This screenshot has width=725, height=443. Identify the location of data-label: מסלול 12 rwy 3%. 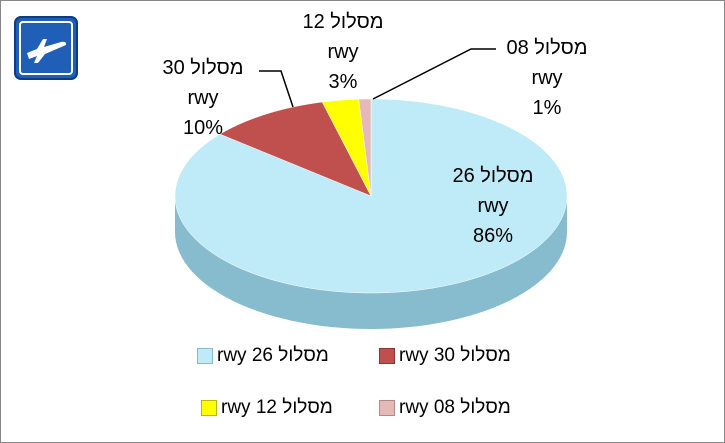
(343, 52).